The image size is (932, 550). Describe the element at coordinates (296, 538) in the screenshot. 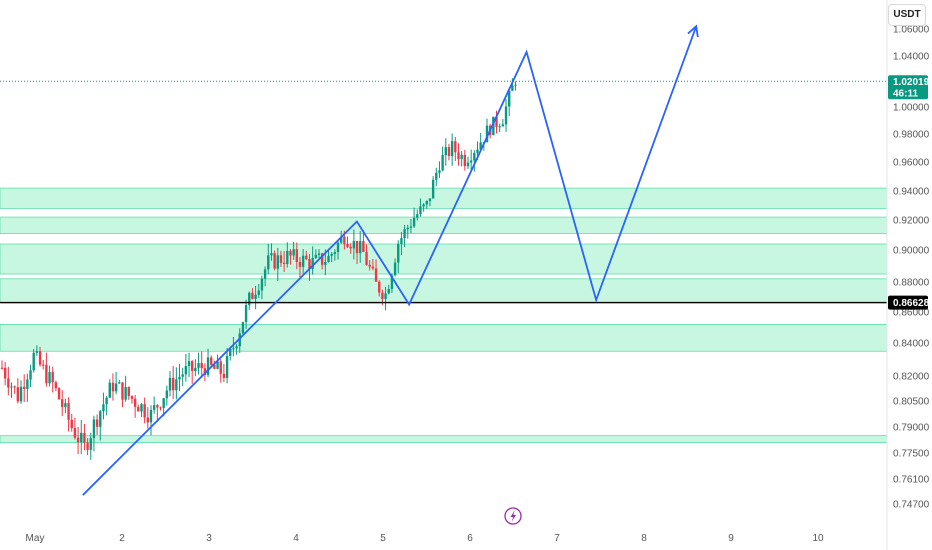

I see `x-tick-label: 4` at that location.